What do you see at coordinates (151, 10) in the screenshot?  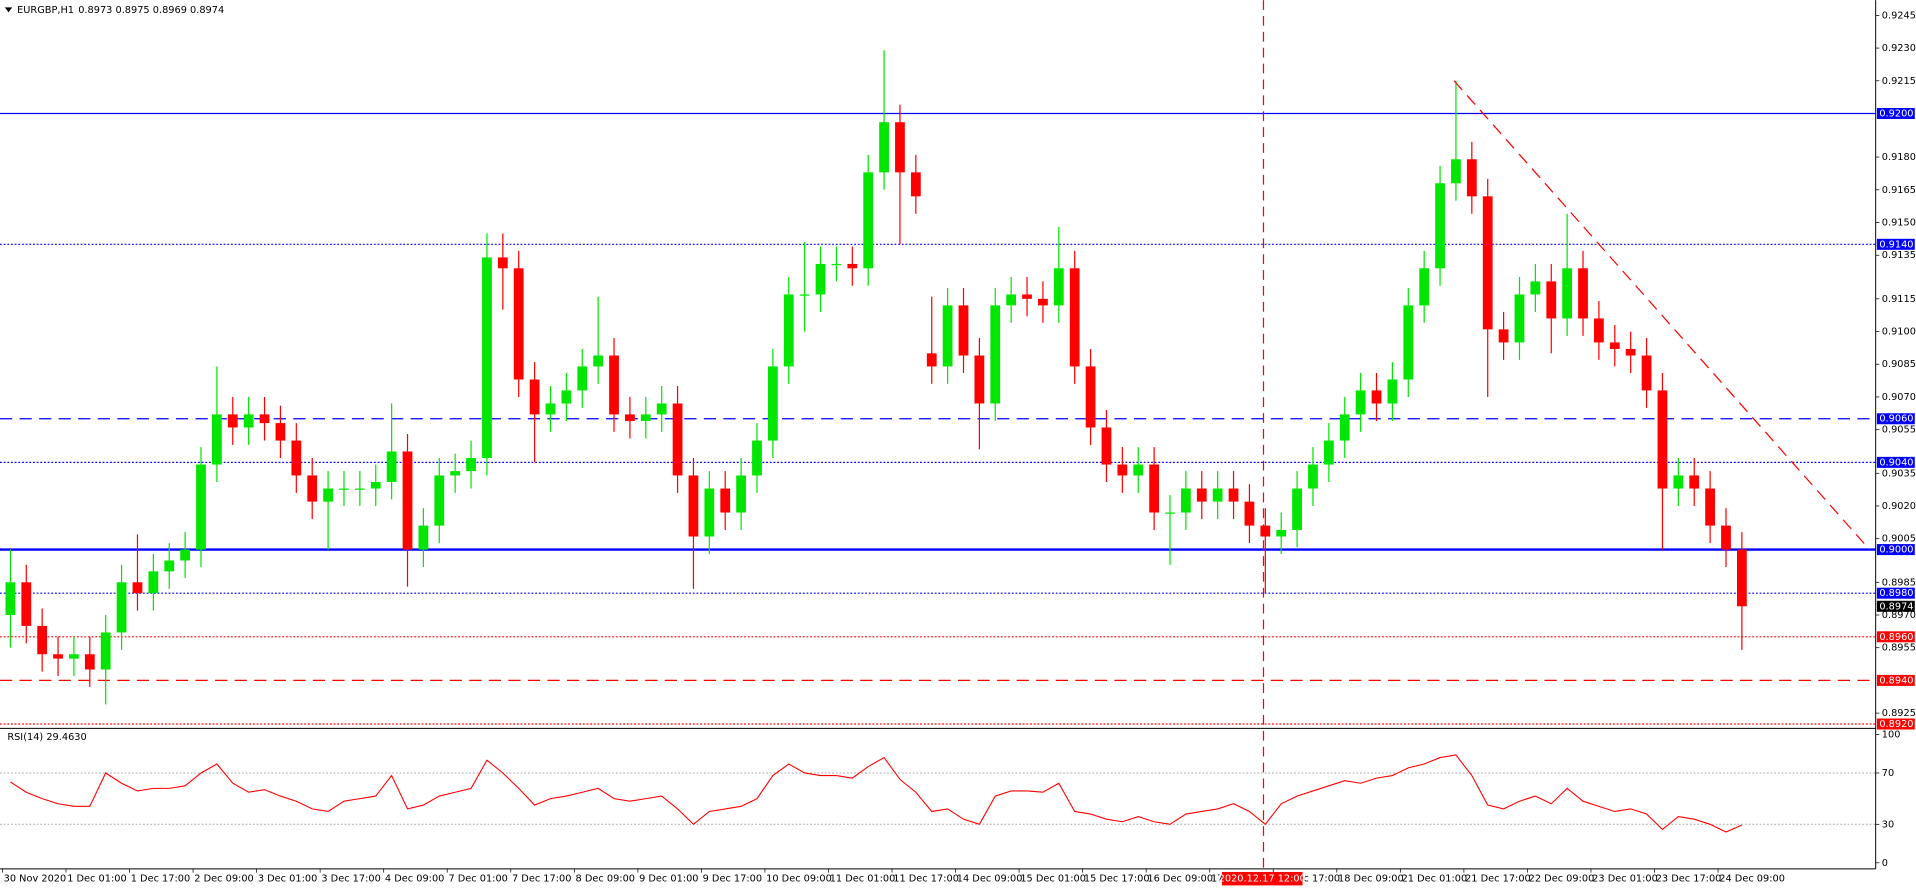 I see `quote: 0.8973 0.8975 0.8969 0.8974` at bounding box center [151, 10].